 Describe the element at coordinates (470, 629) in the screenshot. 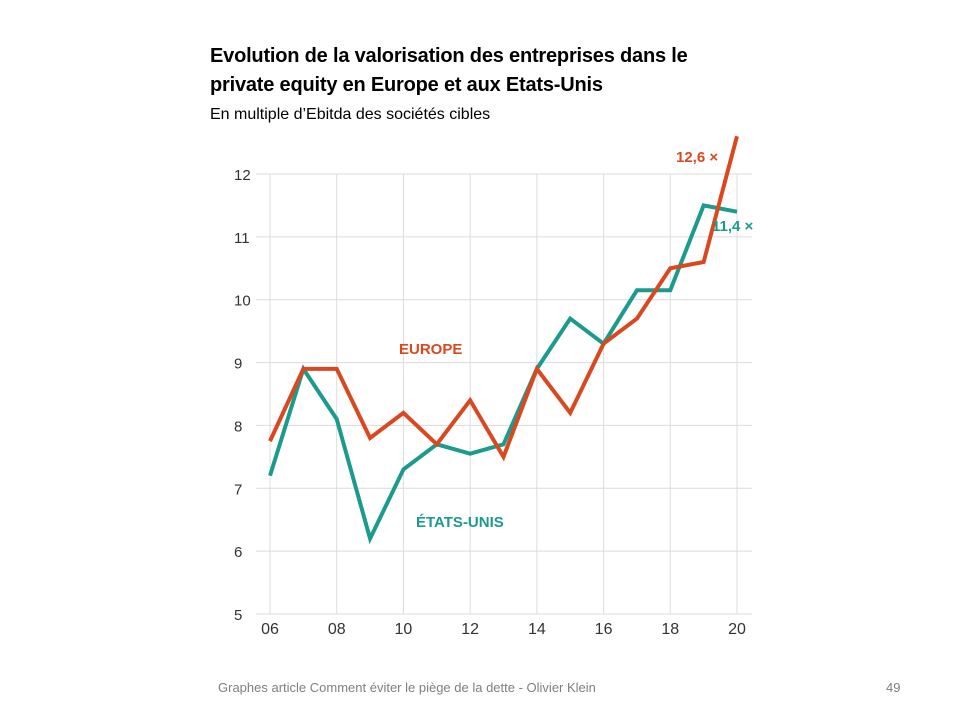

I see `x-tick-label: 12` at that location.